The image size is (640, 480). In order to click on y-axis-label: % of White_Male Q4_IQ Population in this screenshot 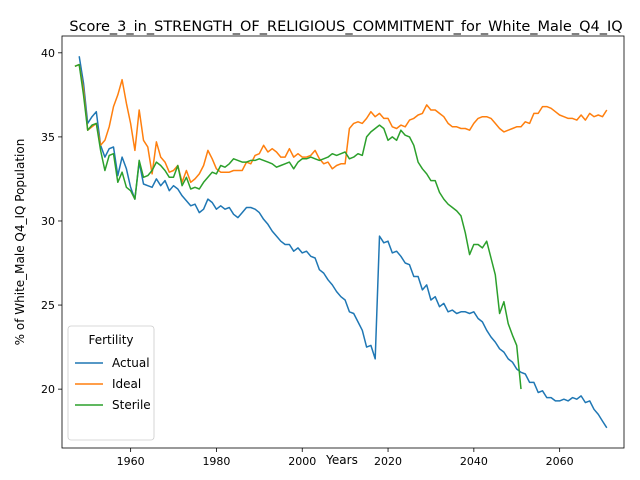, I will do `click(20, 242)`.